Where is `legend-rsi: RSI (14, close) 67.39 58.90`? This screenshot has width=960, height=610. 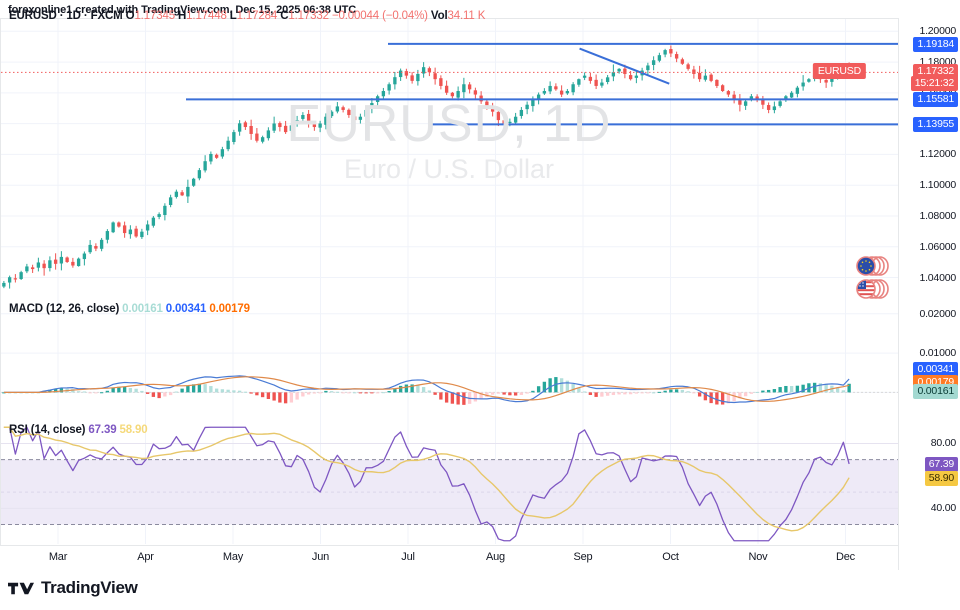 legend-rsi: RSI (14, close) 67.39 58.90 is located at coordinates (78, 430).